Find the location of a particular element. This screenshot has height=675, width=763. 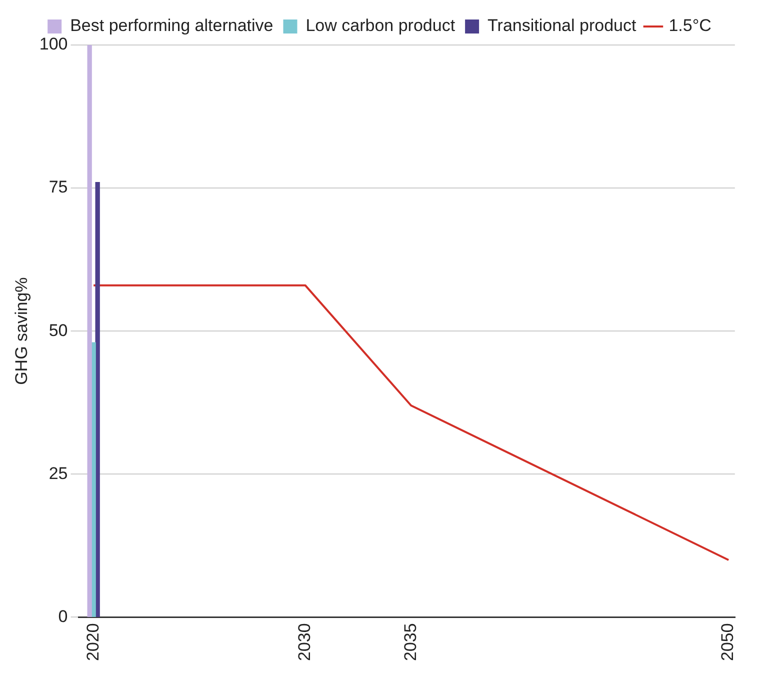

y-tick-label: 50 is located at coordinates (58, 330).